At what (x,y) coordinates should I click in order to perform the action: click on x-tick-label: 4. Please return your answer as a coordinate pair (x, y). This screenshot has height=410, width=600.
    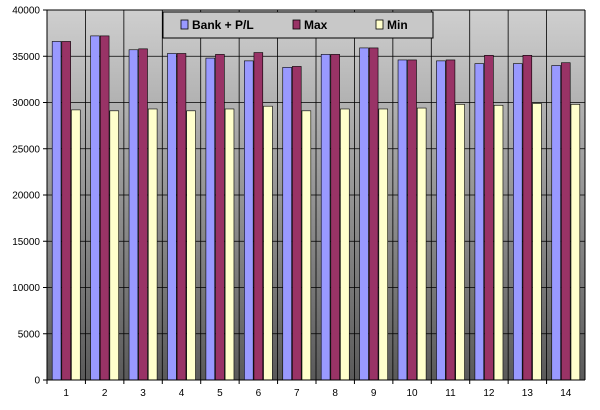
    Looking at the image, I should click on (182, 393).